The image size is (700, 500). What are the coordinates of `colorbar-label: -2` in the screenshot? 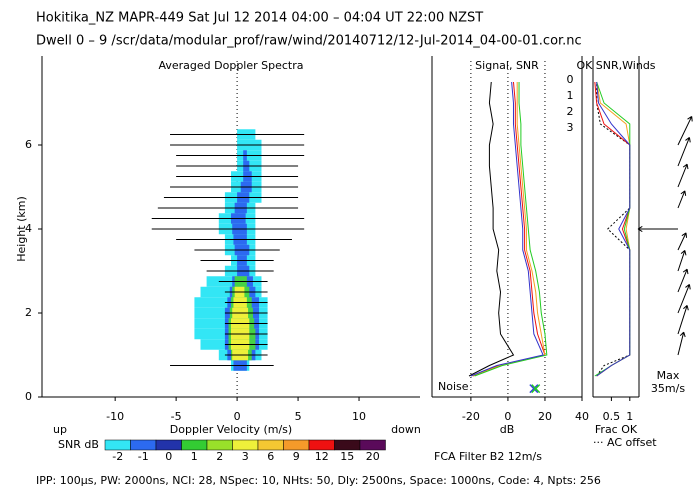 It's located at (117, 456).